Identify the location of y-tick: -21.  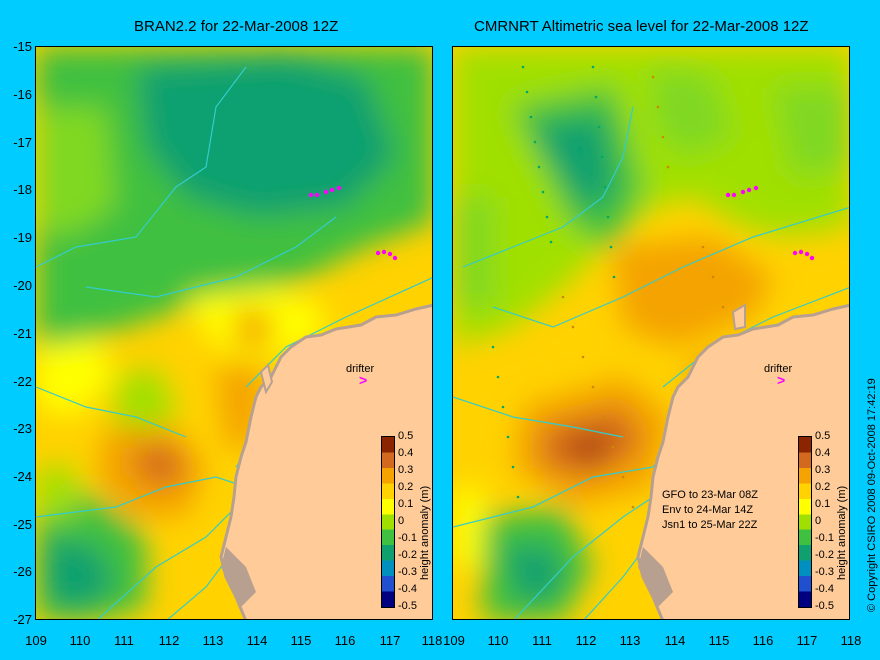
(22, 333).